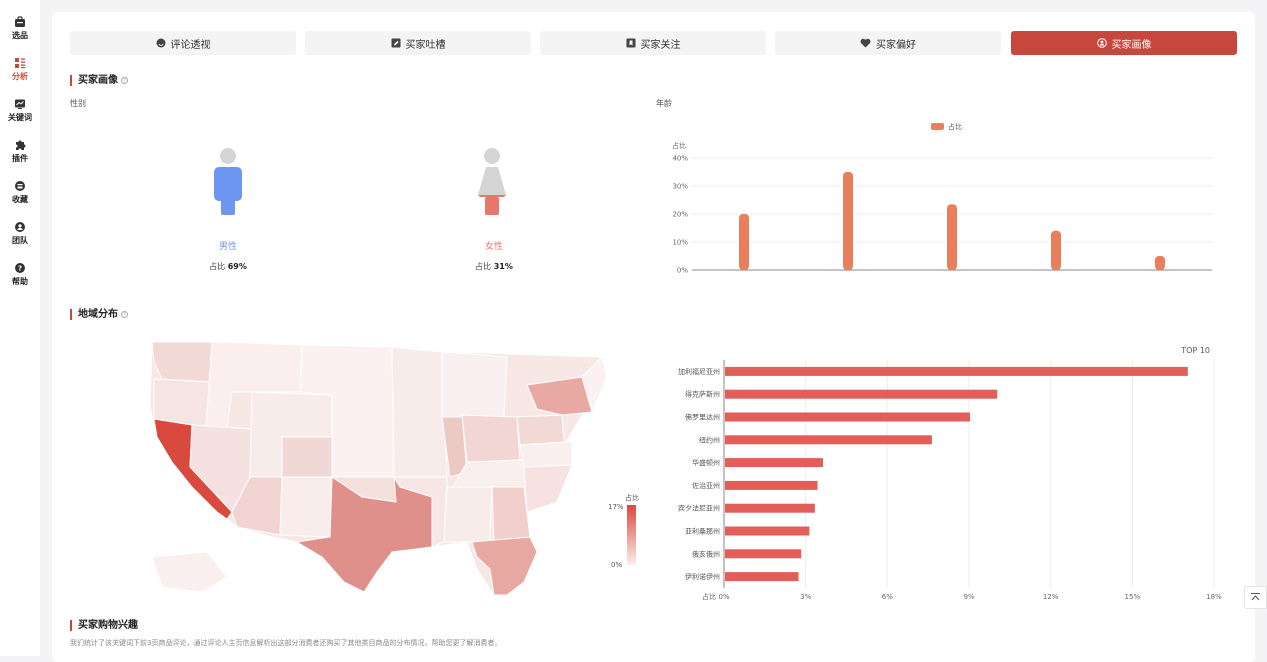  I want to click on x-tick-label: 0%, so click(723, 596).